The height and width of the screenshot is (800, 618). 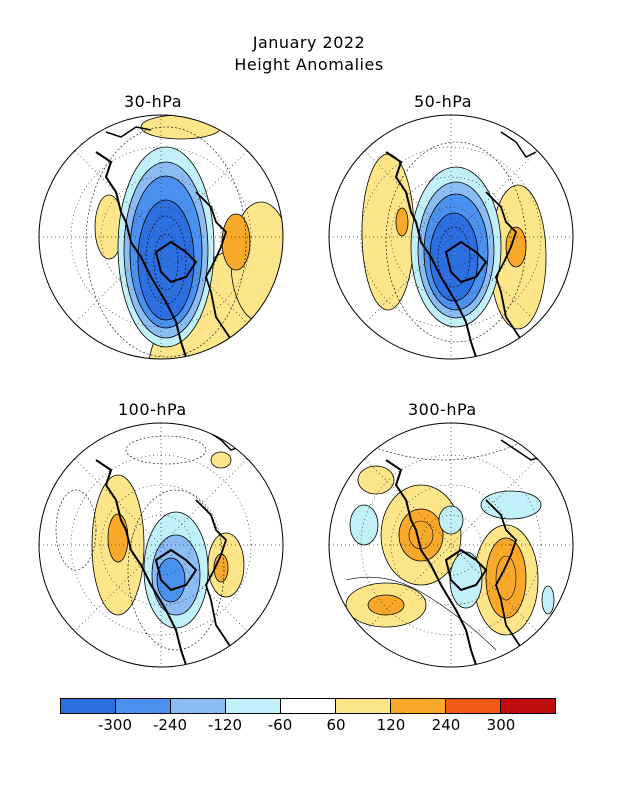 What do you see at coordinates (309, 42) in the screenshot?
I see `figure-title: January 2022` at bounding box center [309, 42].